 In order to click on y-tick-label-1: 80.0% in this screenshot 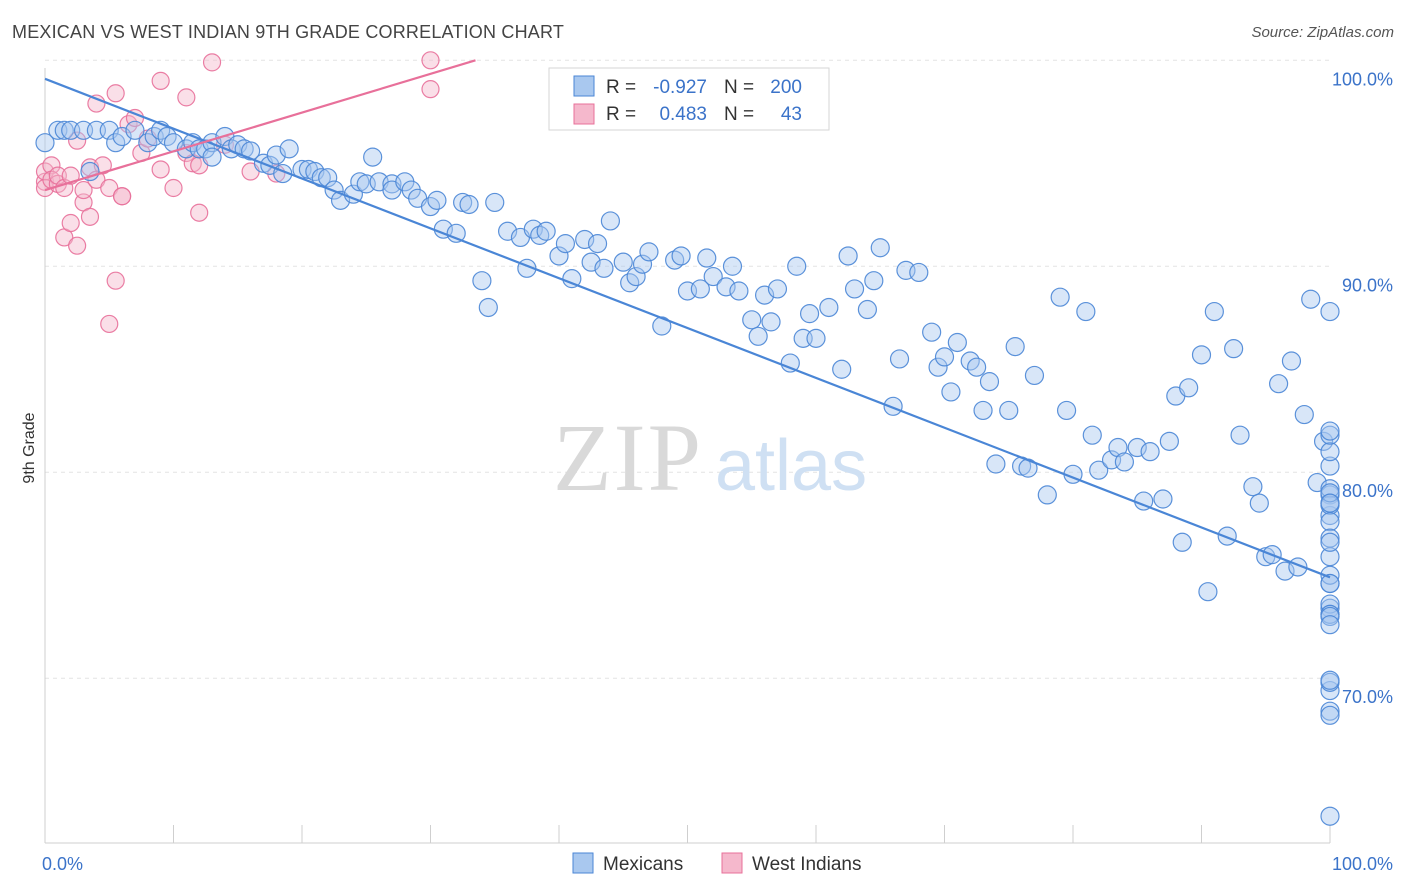, I will do `click(1367, 491)`.